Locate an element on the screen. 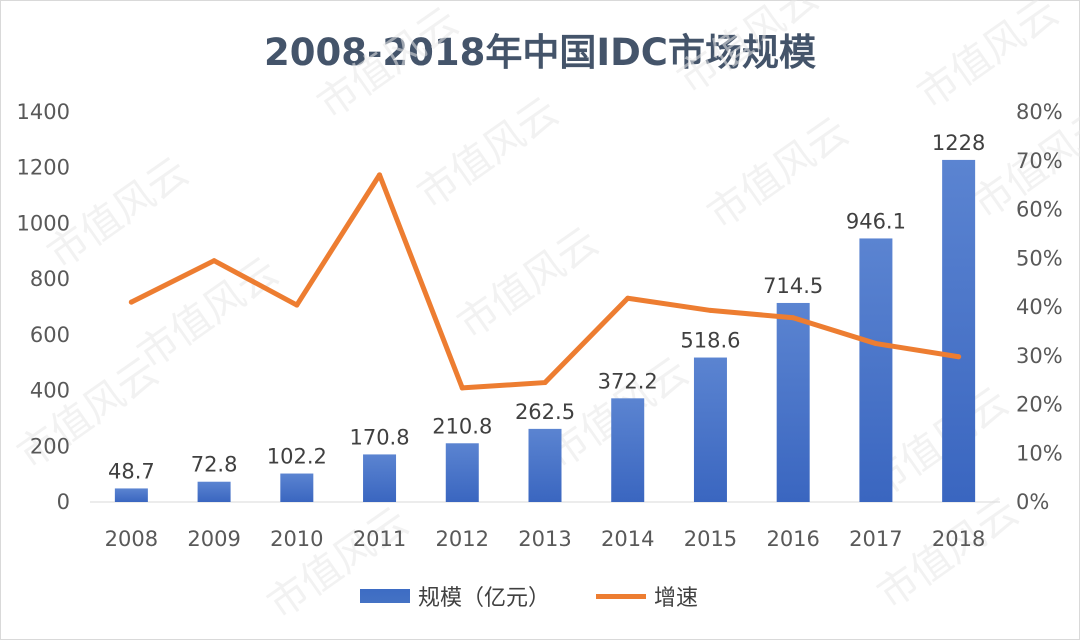 This screenshot has width=1080, height=640. bar-data-label: 262.5 is located at coordinates (545, 412).